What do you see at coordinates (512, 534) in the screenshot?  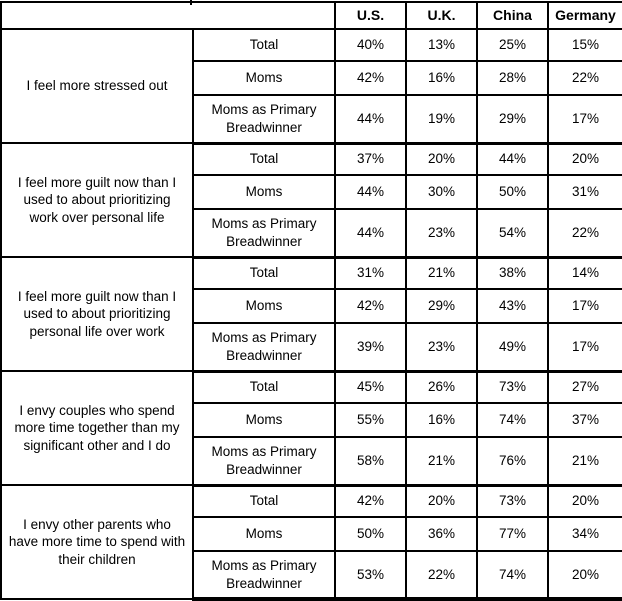 I see `value-cell: 77%` at bounding box center [512, 534].